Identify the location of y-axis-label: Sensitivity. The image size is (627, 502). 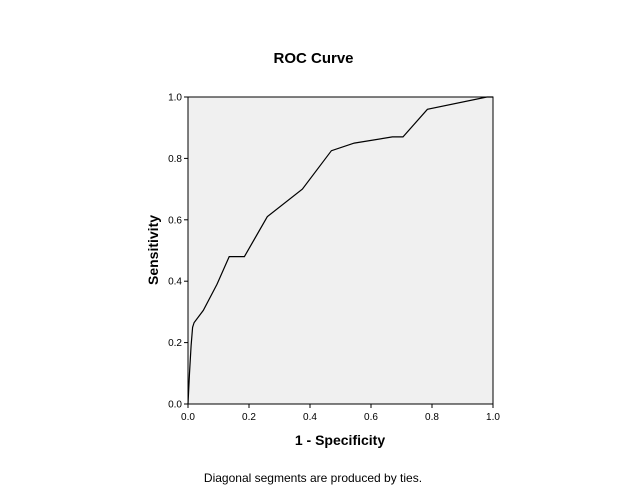
(153, 250).